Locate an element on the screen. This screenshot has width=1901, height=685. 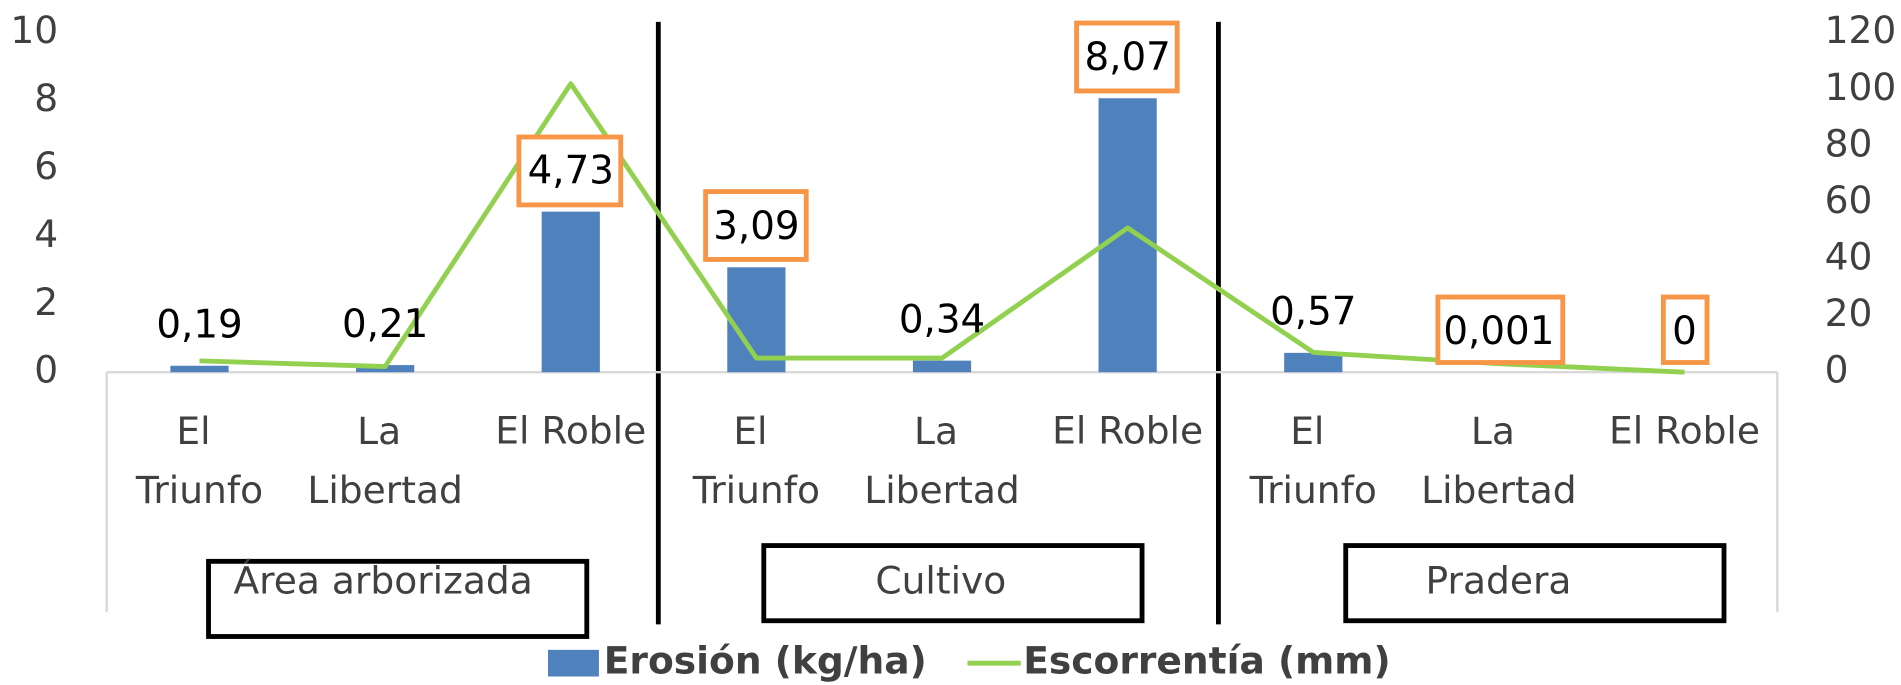
data-label: 0,19 is located at coordinates (199, 324).